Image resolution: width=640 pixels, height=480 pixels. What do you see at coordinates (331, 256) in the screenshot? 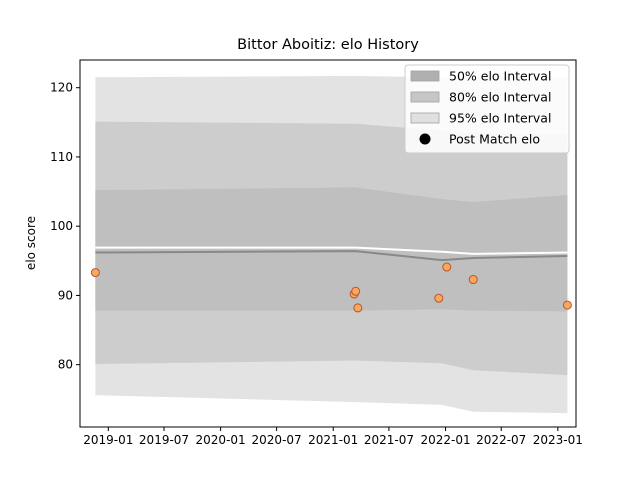
I see `series-line-median` at bounding box center [331, 256].